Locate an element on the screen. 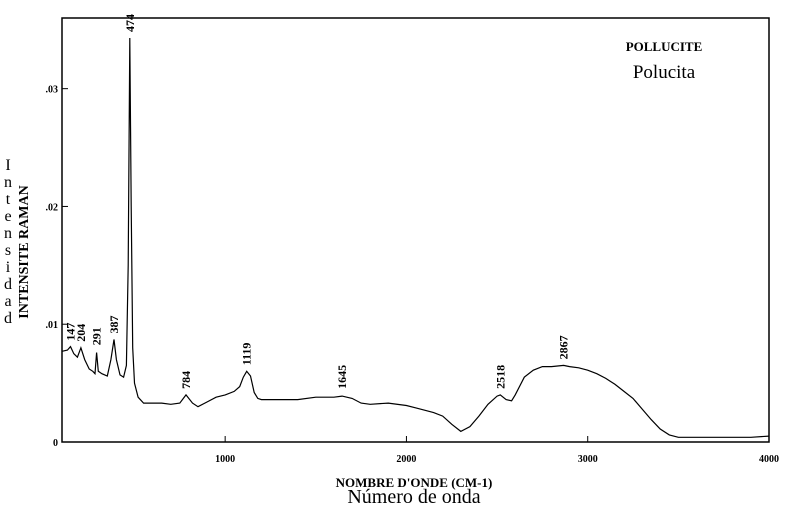 Image resolution: width=800 pixels, height=506 pixels. y-axis-label-secondary-letter: e is located at coordinates (7, 216).